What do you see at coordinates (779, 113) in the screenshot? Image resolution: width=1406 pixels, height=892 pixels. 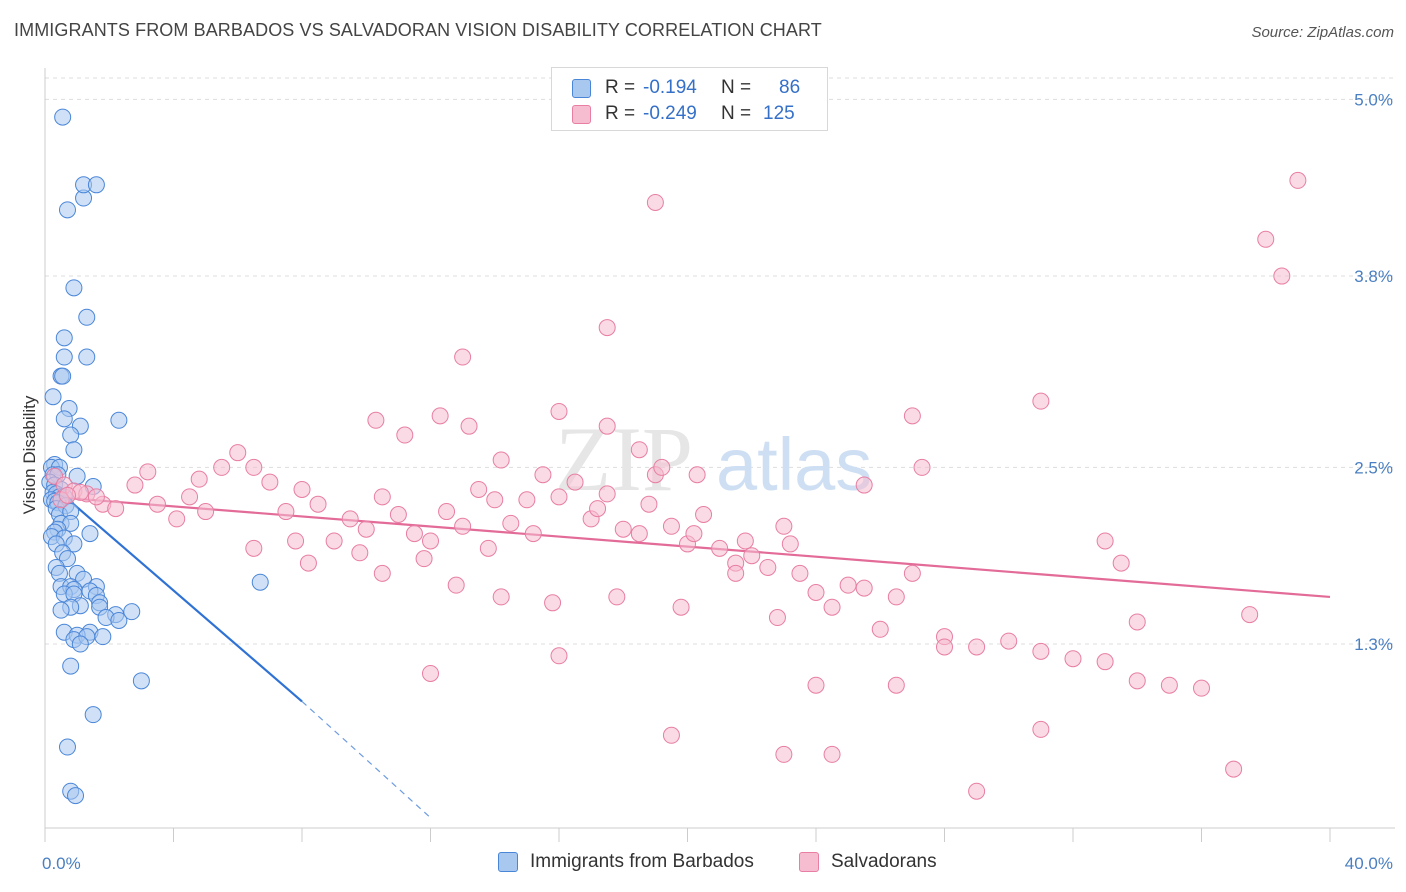 I see `legend-n-value: 125` at bounding box center [779, 113].